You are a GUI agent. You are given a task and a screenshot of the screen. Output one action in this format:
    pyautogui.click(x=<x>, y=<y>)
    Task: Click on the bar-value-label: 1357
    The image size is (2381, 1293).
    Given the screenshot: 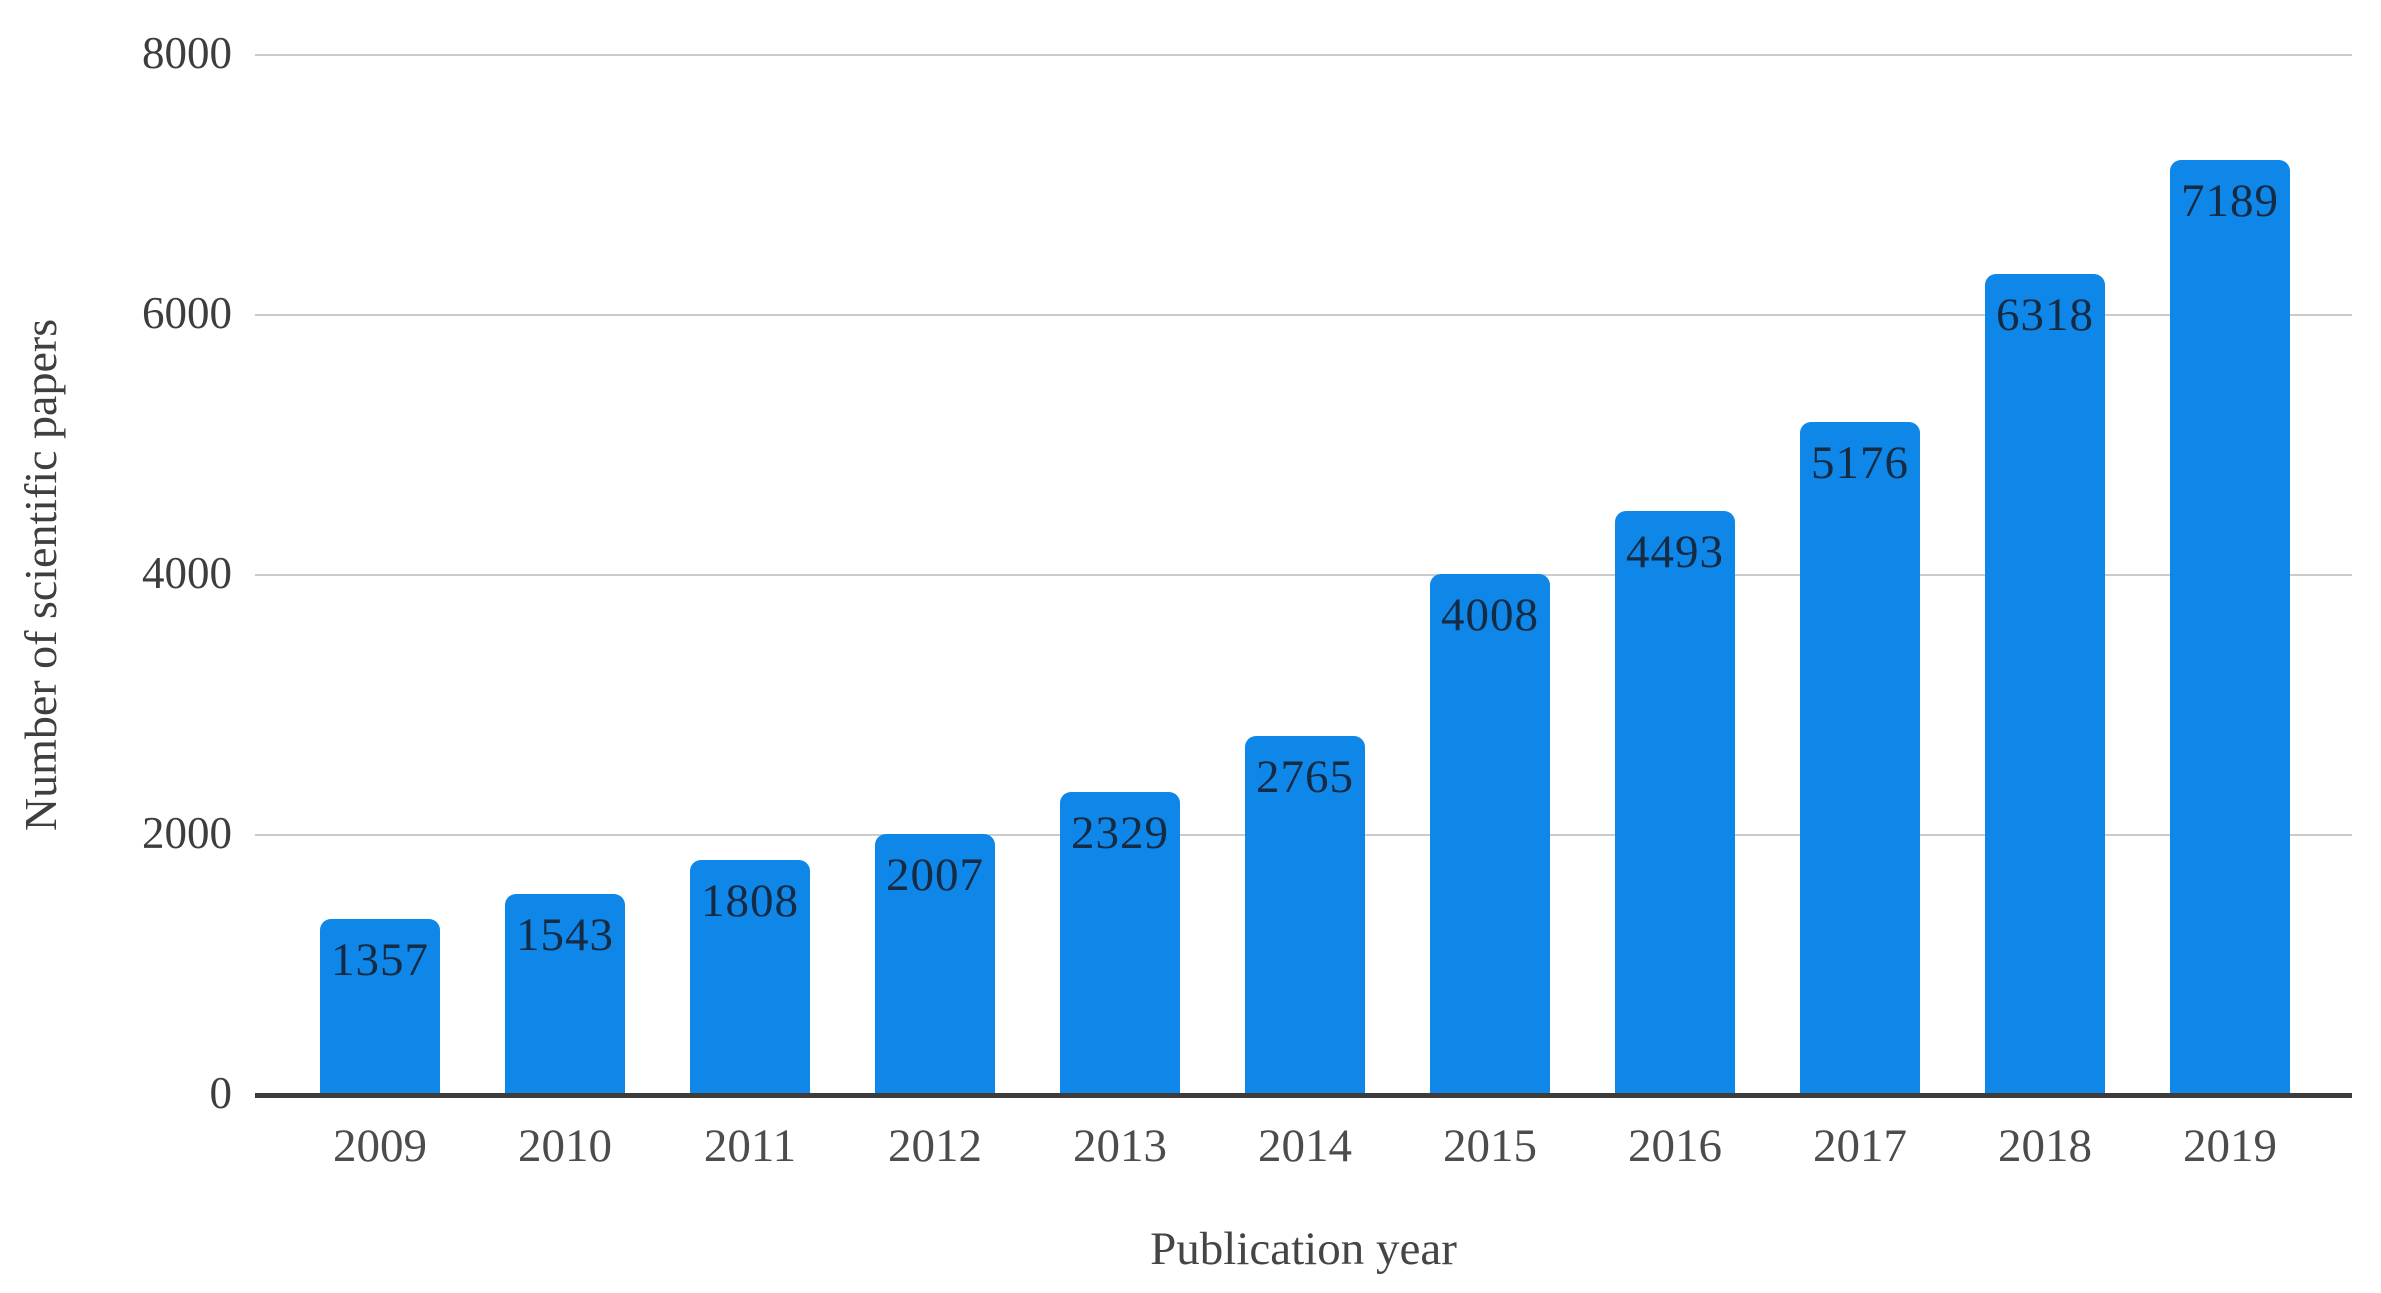 What is the action you would take?
    pyautogui.click(x=380, y=959)
    